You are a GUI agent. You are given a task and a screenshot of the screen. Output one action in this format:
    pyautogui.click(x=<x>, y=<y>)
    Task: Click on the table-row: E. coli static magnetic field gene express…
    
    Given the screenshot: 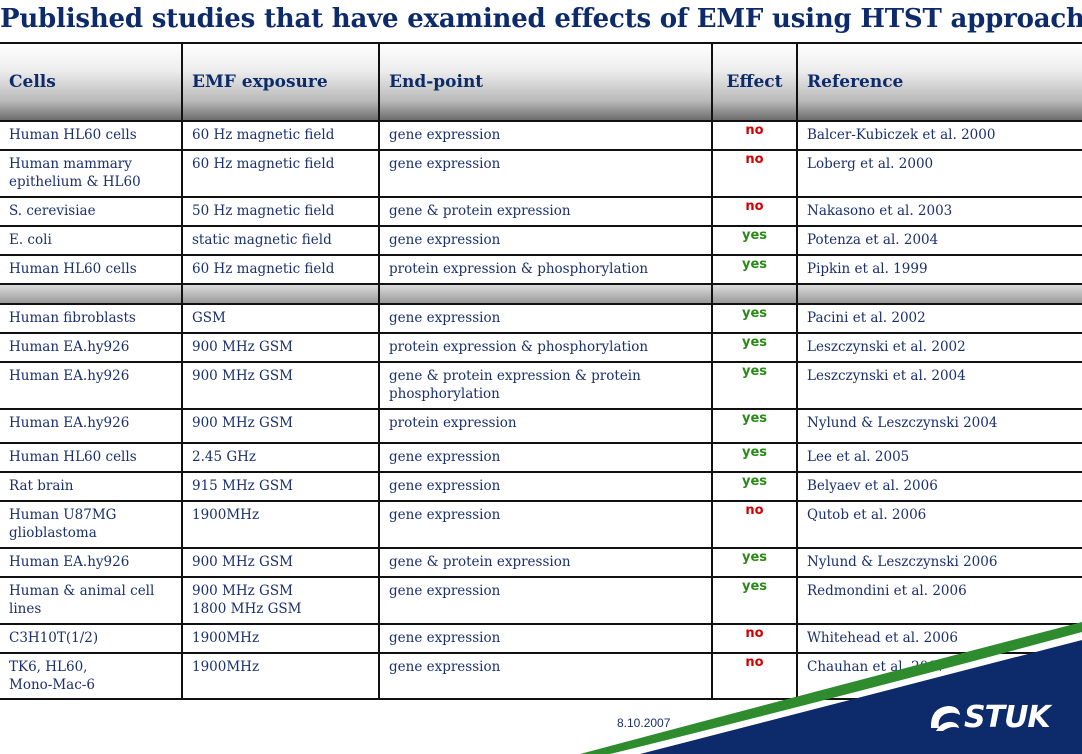 What is the action you would take?
    pyautogui.click(x=541, y=240)
    